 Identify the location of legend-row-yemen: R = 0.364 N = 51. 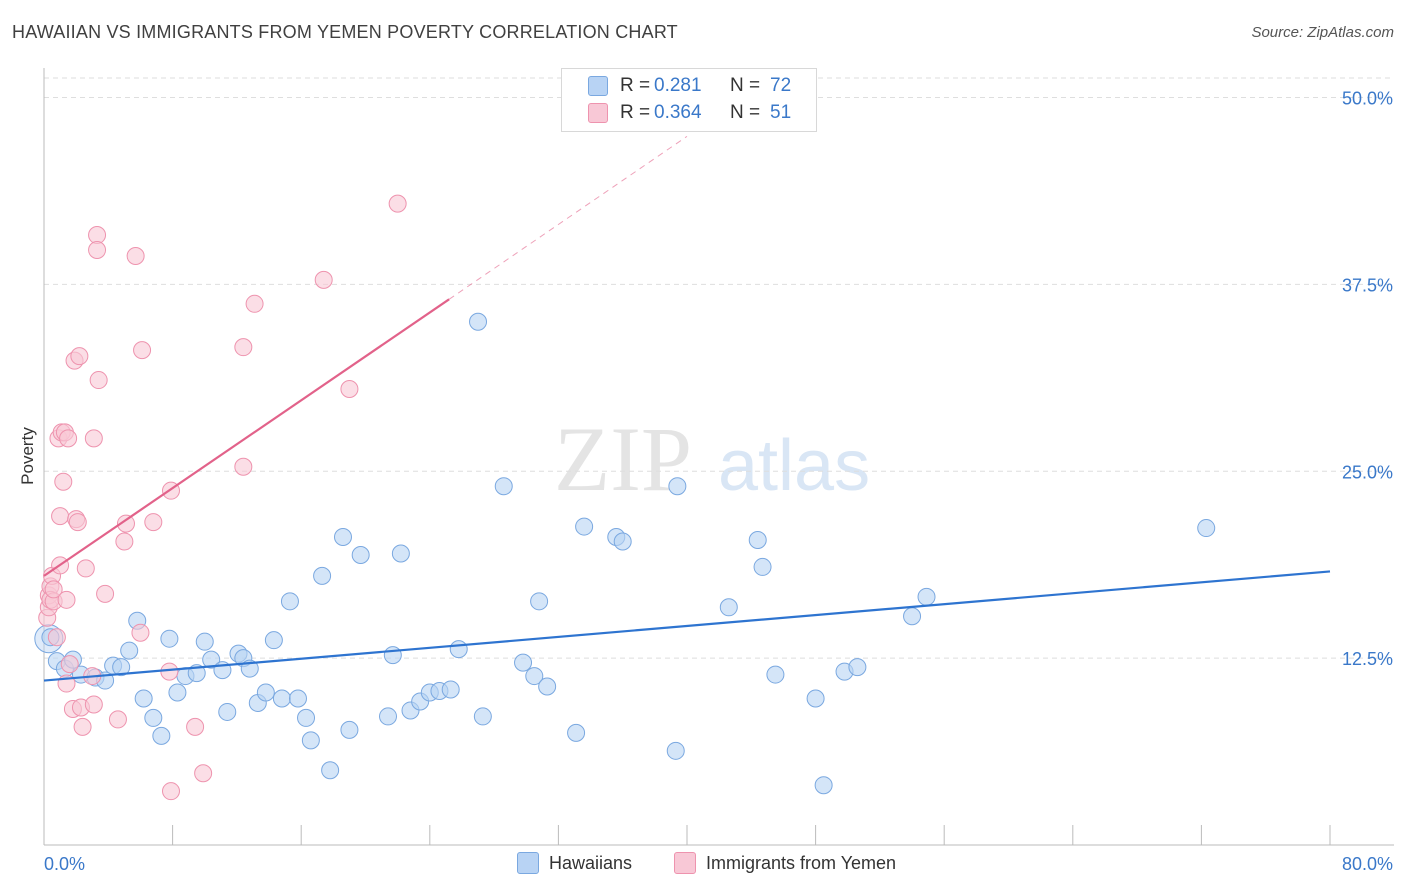
(689, 113).